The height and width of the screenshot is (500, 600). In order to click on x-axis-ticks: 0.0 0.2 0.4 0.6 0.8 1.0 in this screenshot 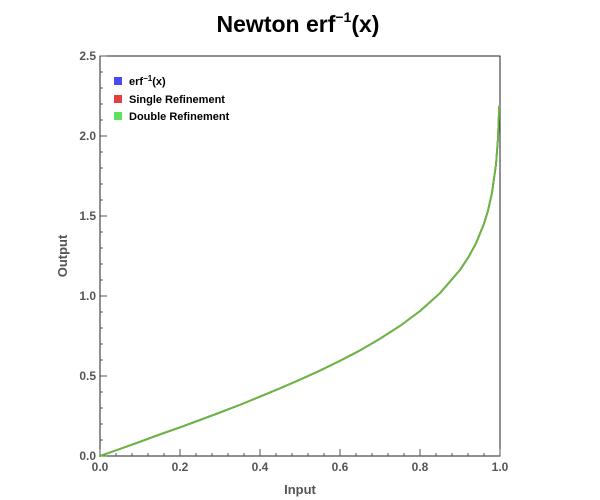, I will do `click(300, 461)`.